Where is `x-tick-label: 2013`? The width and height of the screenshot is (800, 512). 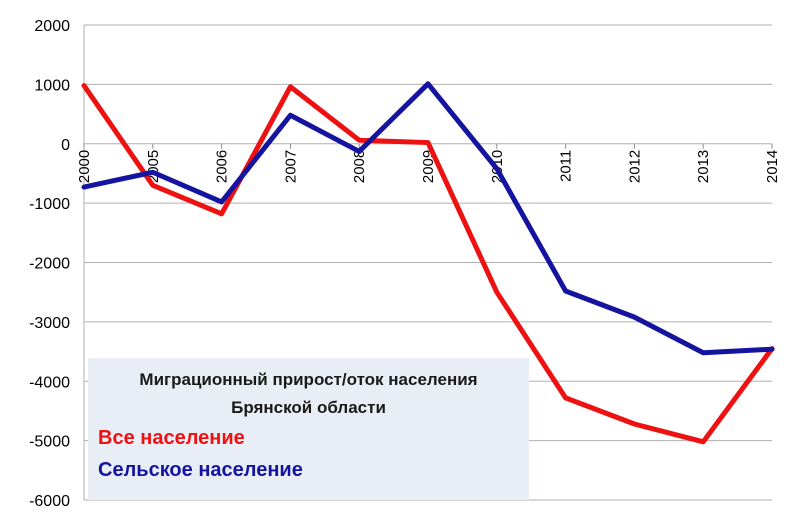 x-tick-label: 2013 is located at coordinates (703, 166).